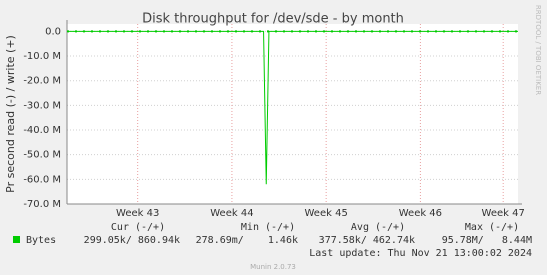 The height and width of the screenshot is (275, 547). I want to click on y-tick-label: -70.0 M, so click(42, 204).